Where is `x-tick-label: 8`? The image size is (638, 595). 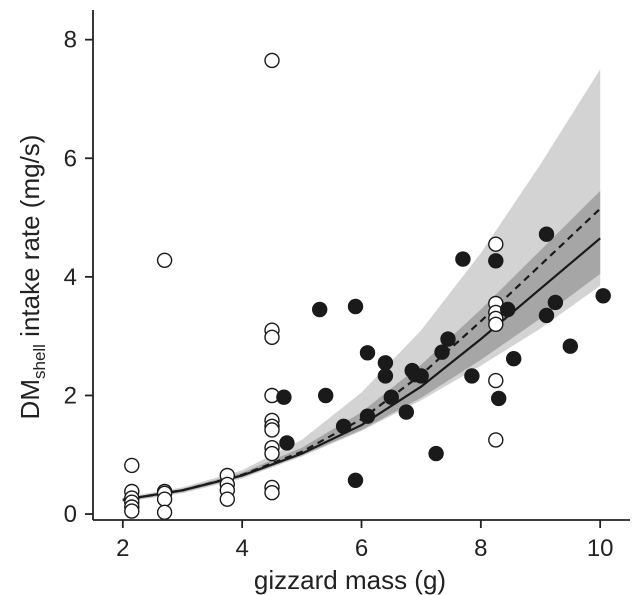 x-tick-label: 8 is located at coordinates (480, 548).